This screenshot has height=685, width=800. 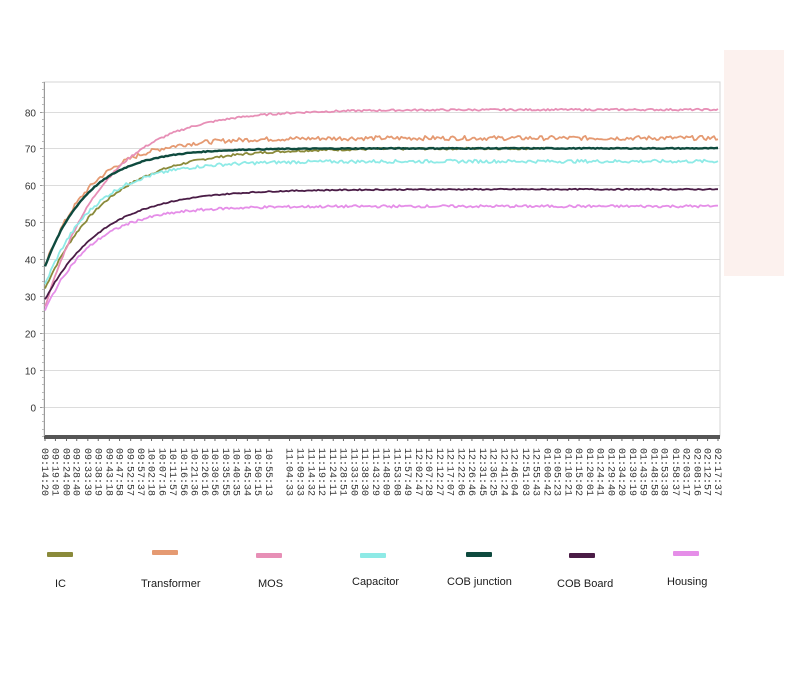 What do you see at coordinates (299, 472) in the screenshot?
I see `x-tick-label: 11:09:33` at bounding box center [299, 472].